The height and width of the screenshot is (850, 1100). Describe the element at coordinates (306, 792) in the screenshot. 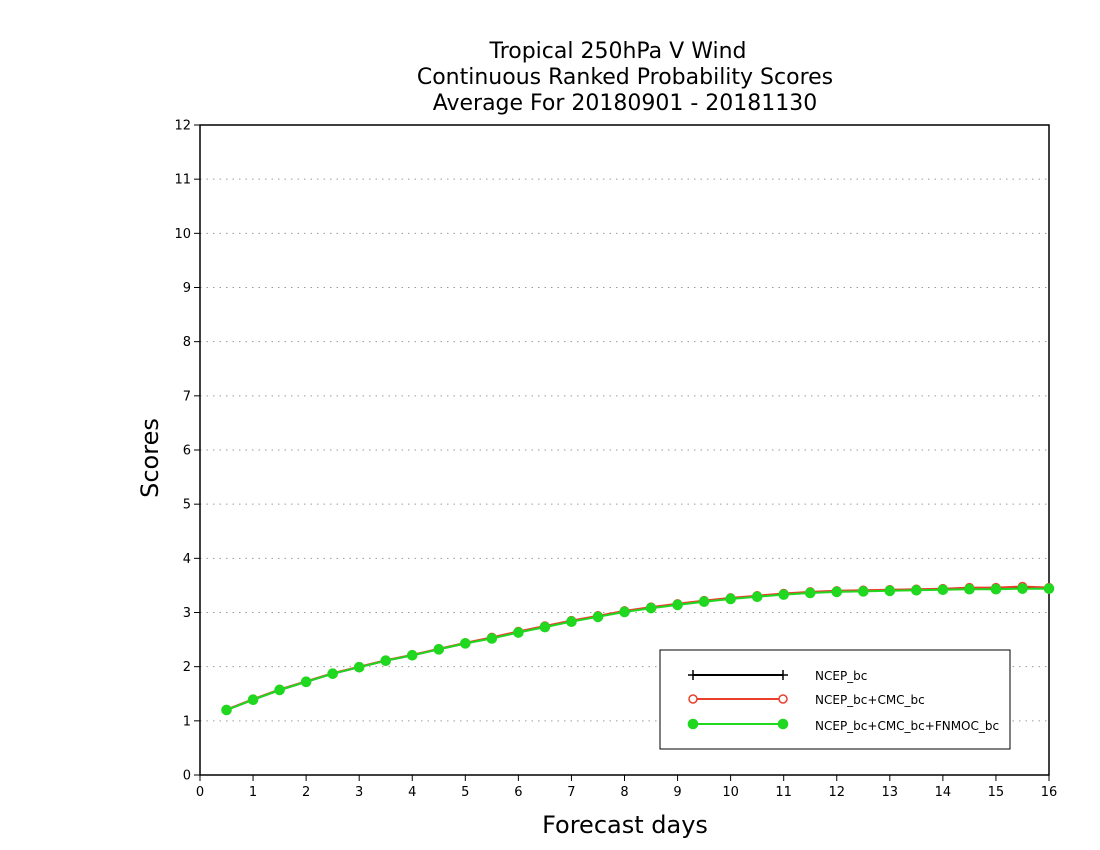

I see `x-tick-label: 2` at that location.